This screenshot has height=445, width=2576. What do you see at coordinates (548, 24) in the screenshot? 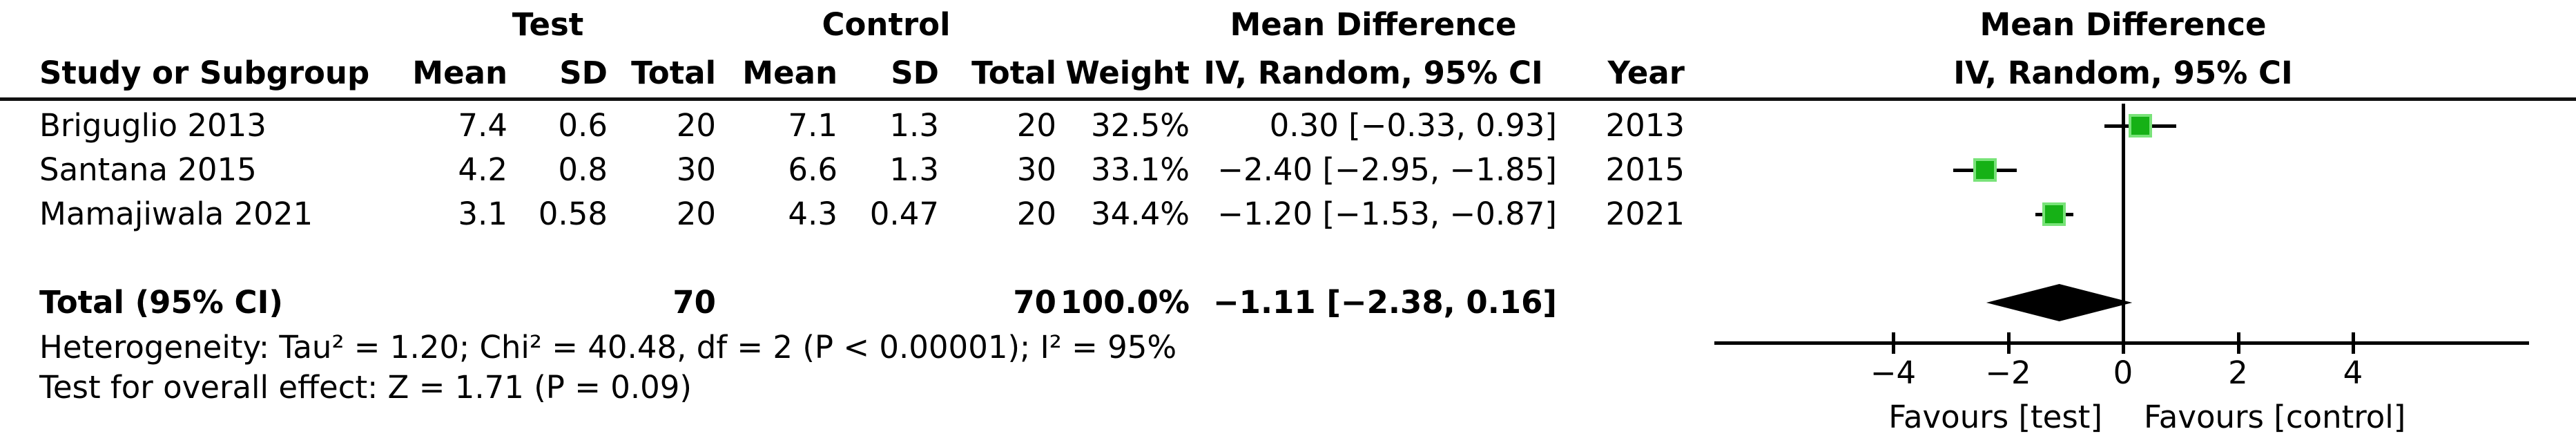
I see `group-header-test: Test` at bounding box center [548, 24].